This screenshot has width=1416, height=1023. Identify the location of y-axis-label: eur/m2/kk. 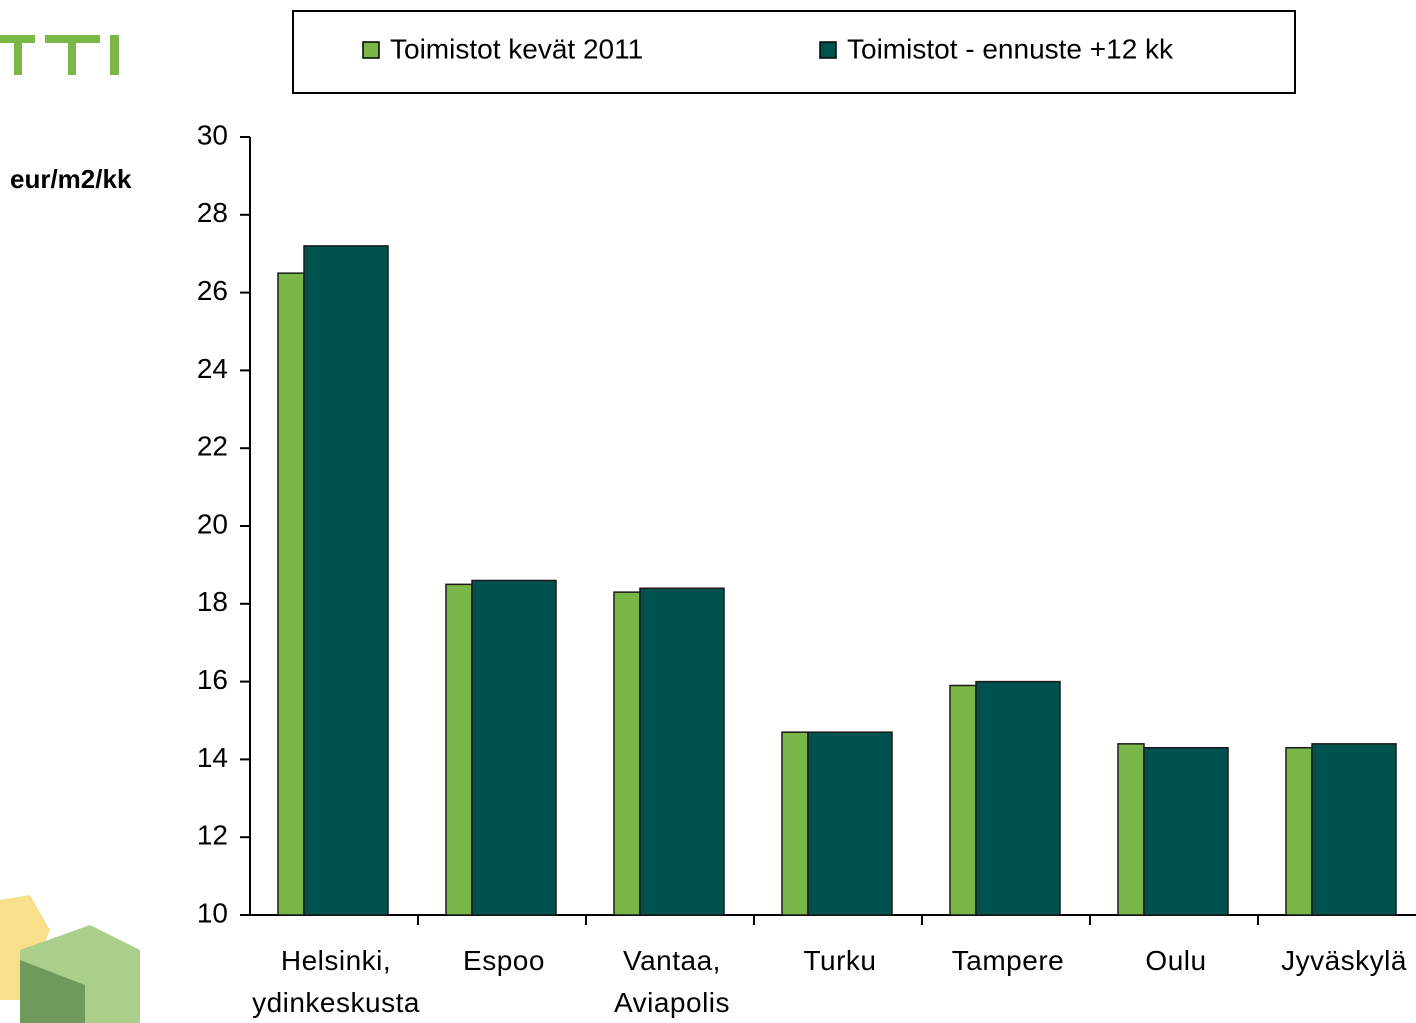
(71, 179).